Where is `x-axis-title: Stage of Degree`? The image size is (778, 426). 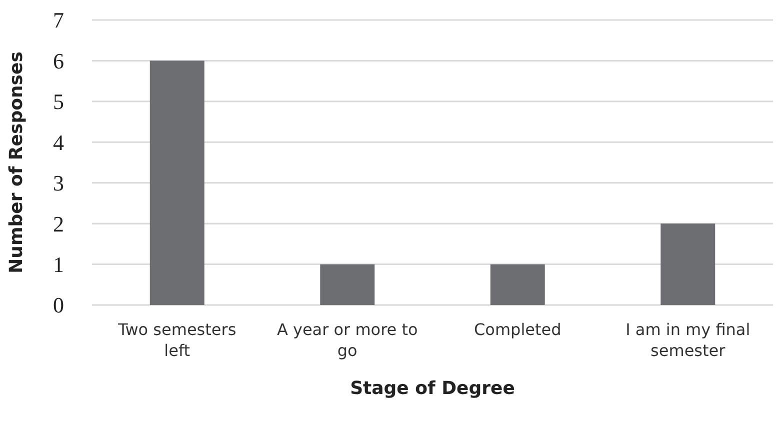 x-axis-title: Stage of Degree is located at coordinates (432, 388).